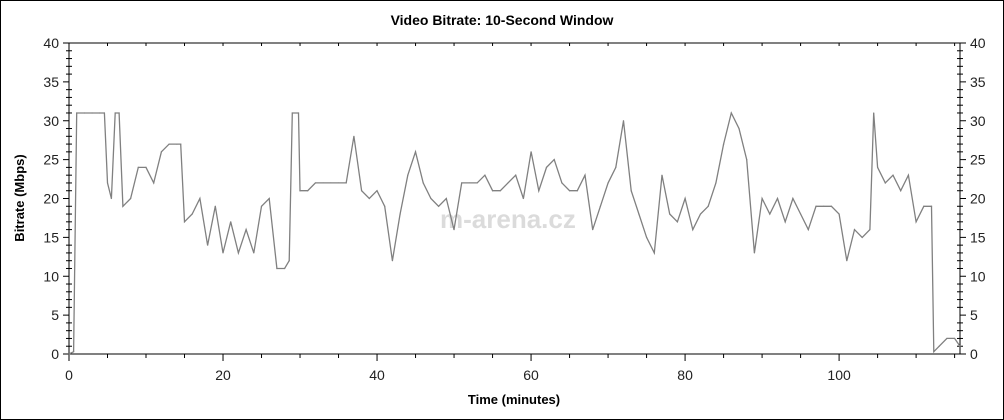 The height and width of the screenshot is (420, 1004). Describe the element at coordinates (51, 237) in the screenshot. I see `y-tick-label-left: 15` at that location.